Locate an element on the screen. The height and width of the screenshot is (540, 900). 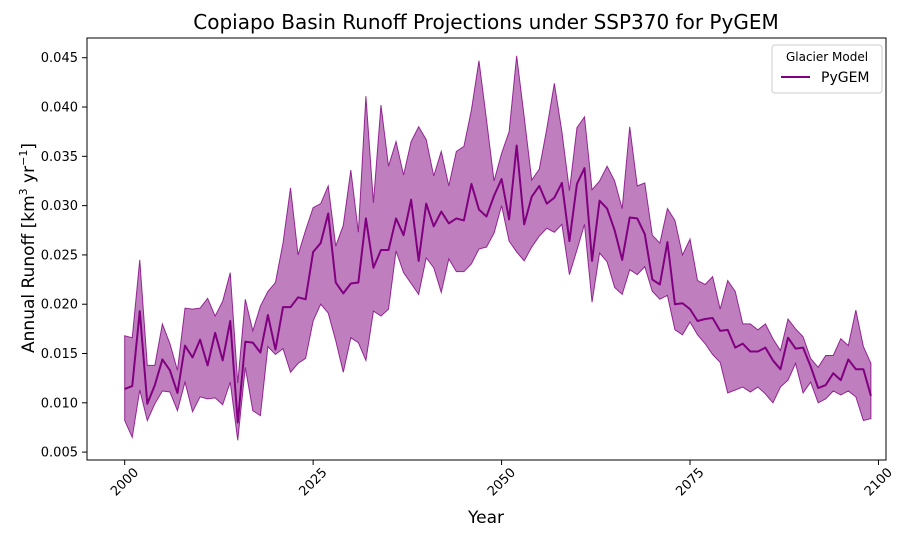
y-tick-label-1: 0.010 is located at coordinates (59, 403).